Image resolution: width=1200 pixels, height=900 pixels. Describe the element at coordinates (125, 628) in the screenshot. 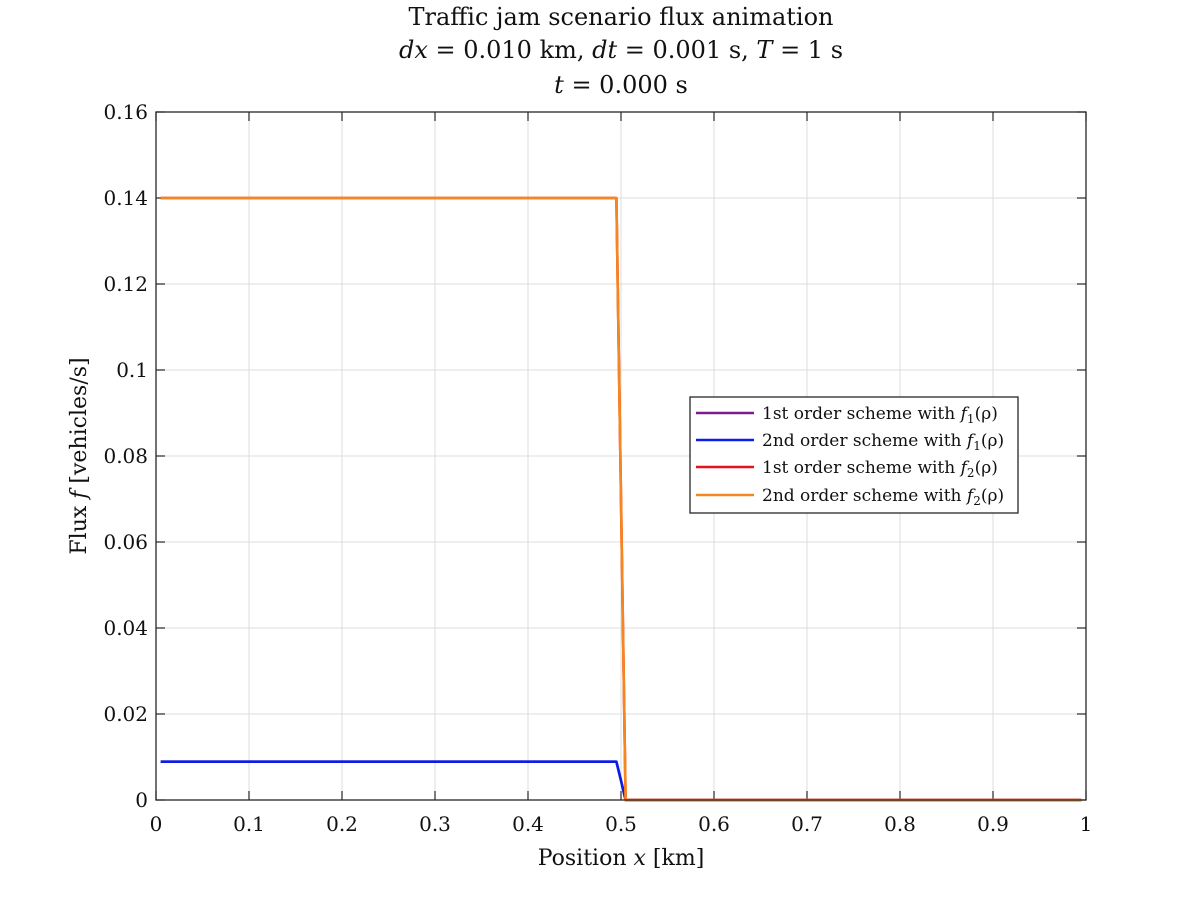

I see `y-tick-label: 0.04` at that location.